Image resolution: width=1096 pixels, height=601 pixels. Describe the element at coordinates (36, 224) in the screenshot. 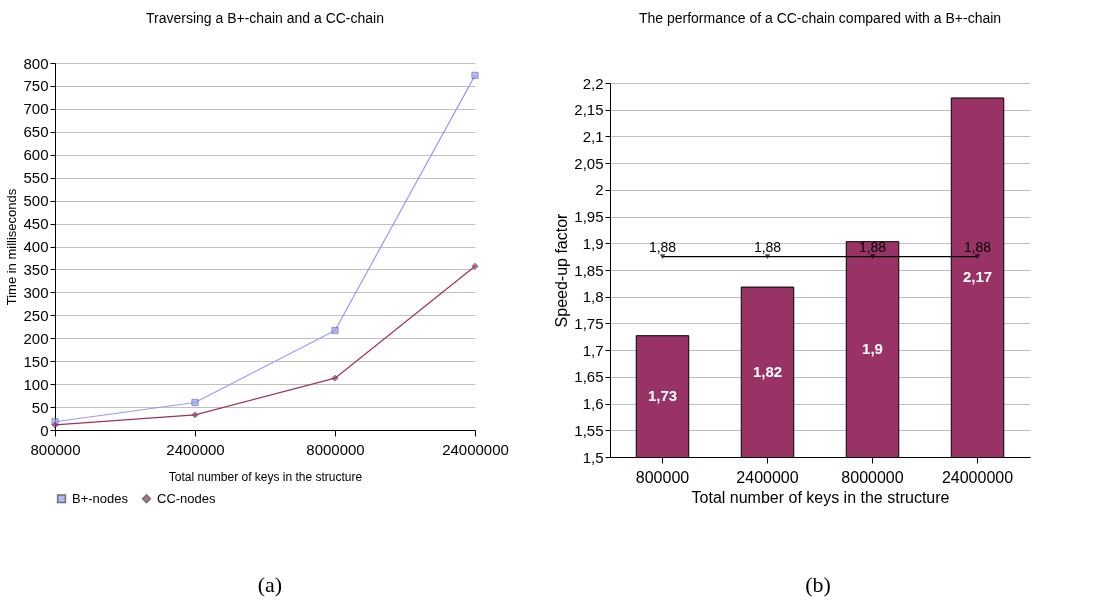

I see `y-tick-label: 450` at that location.